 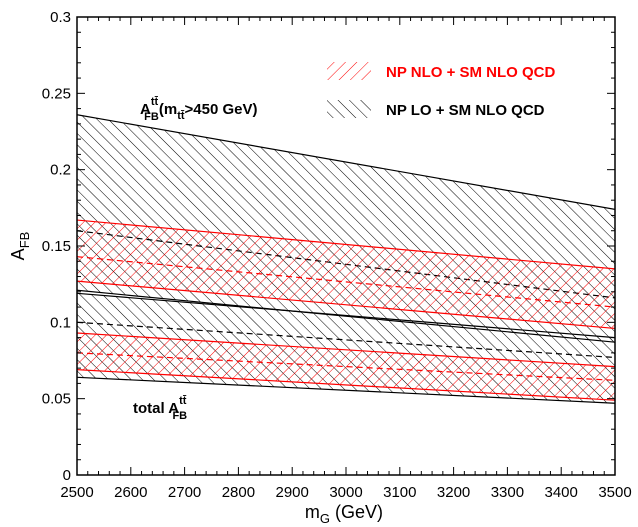 I want to click on y-tick-label: 0, so click(x=67, y=475).